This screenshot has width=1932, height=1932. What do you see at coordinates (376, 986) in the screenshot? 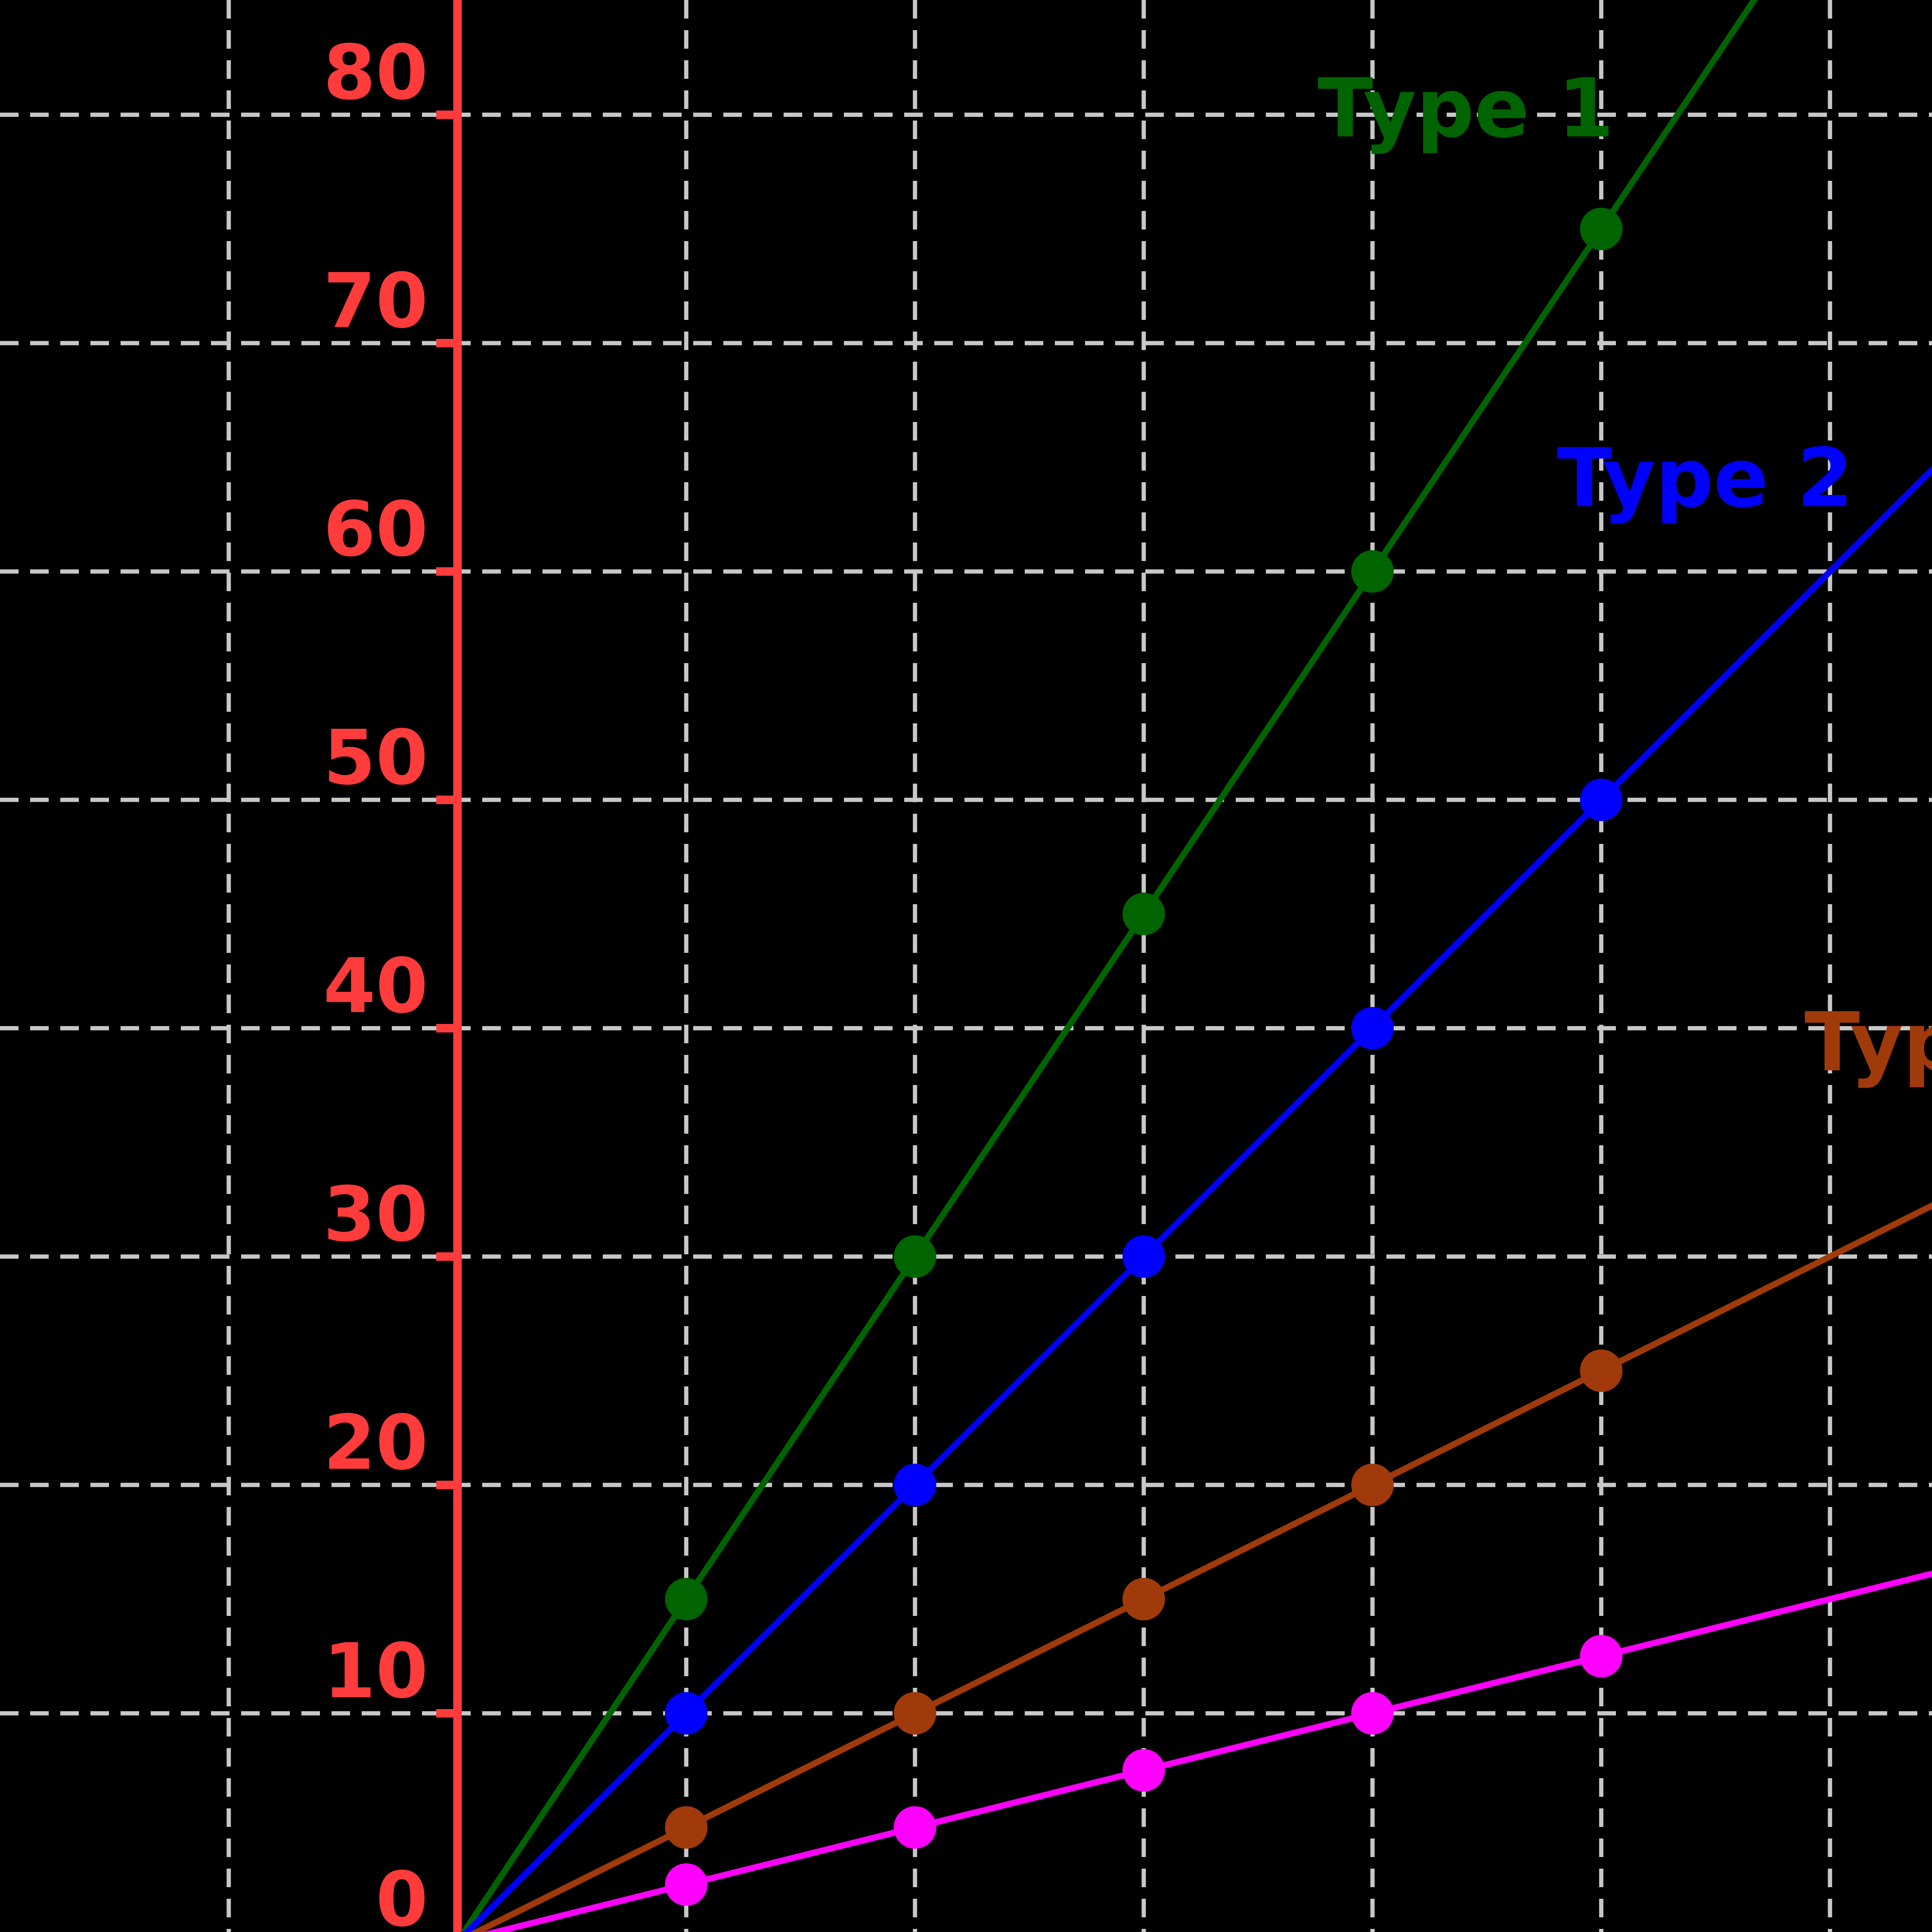
I see `y-tick-label-40: 40` at bounding box center [376, 986].